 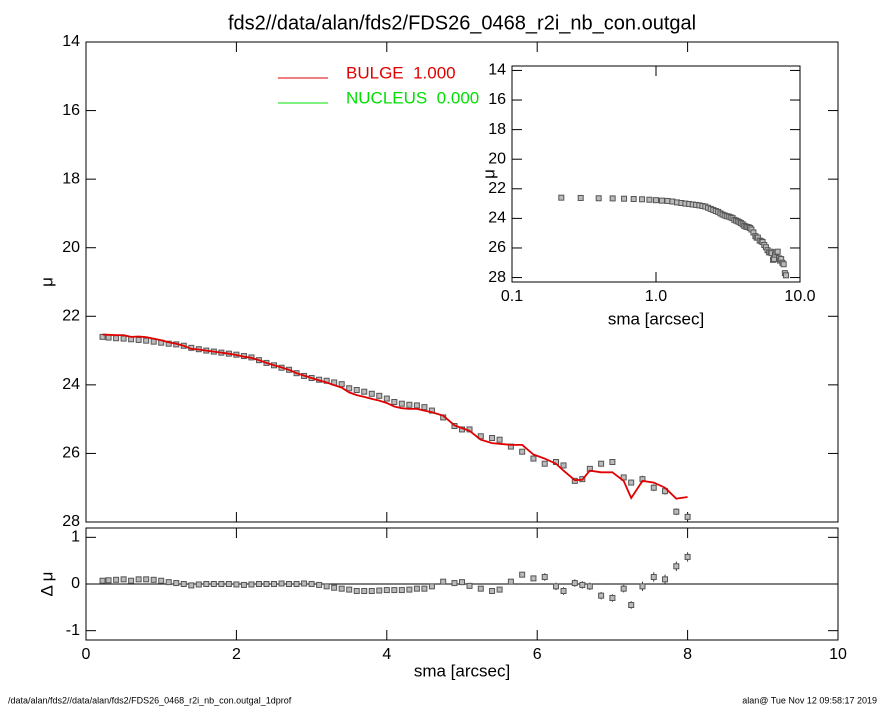 I want to click on y-tick-label: 20, so click(x=71, y=247).